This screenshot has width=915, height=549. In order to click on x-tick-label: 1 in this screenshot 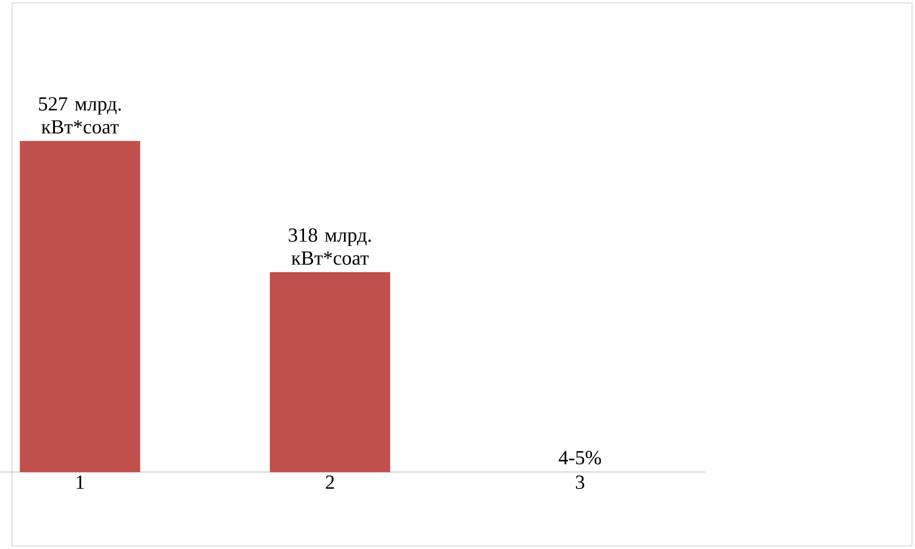, I will do `click(80, 482)`.